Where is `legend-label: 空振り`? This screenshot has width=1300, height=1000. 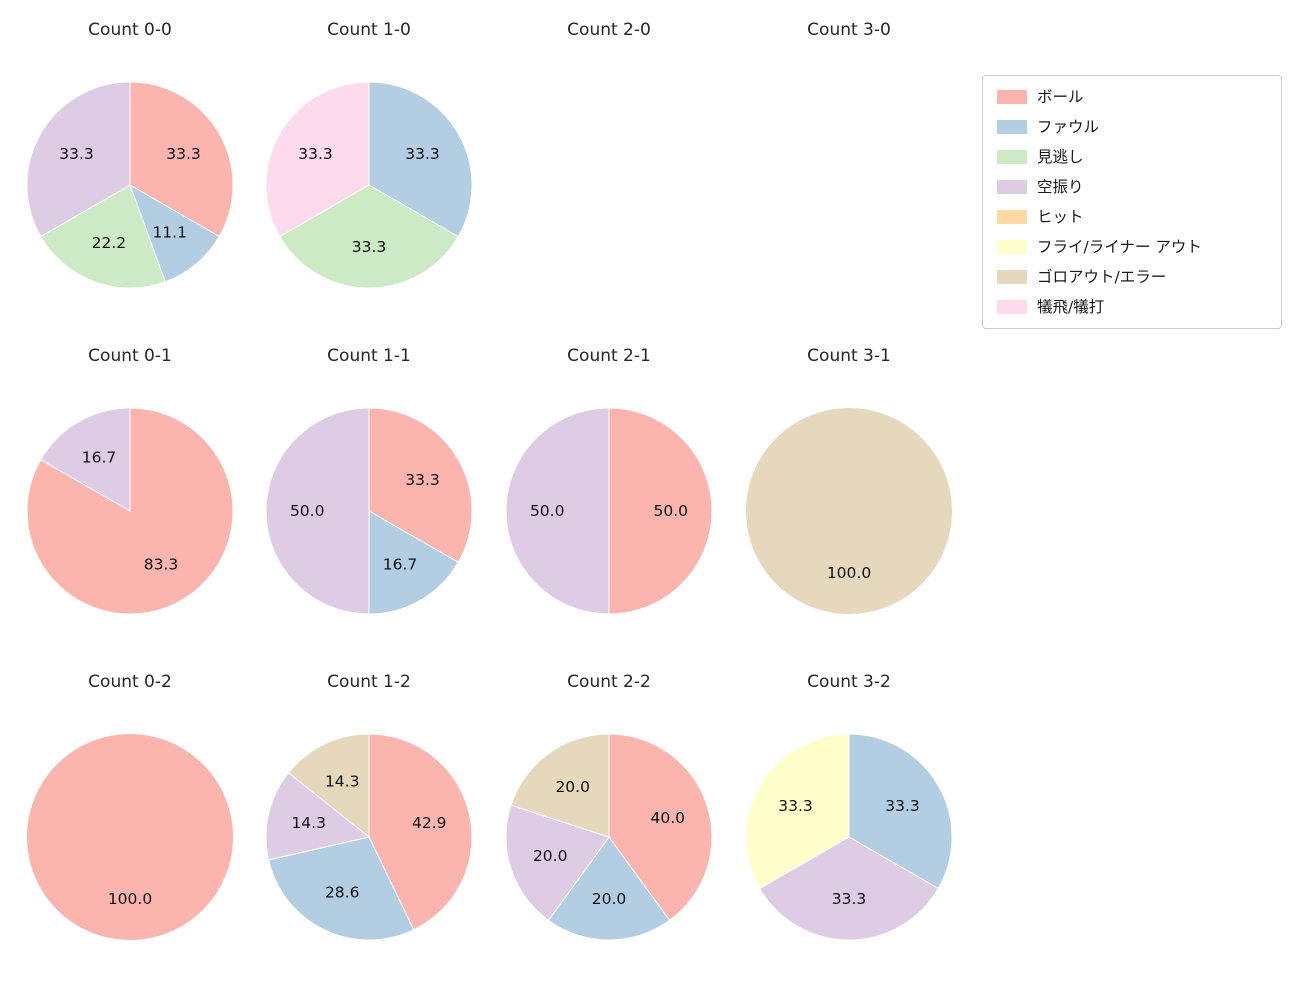 legend-label: 空振り is located at coordinates (1060, 187).